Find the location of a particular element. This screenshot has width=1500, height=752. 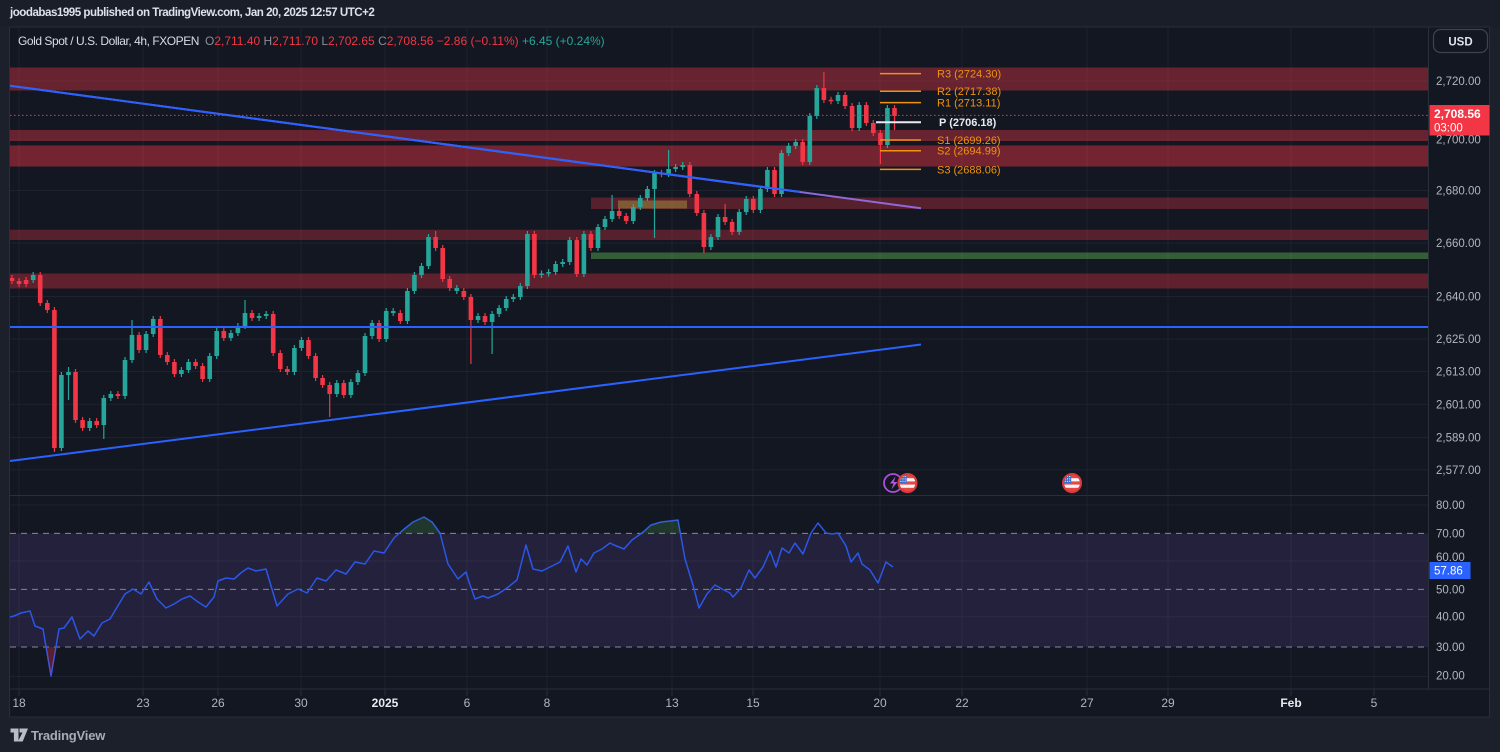

svg-text: 2,601.00 is located at coordinates (1458, 405).